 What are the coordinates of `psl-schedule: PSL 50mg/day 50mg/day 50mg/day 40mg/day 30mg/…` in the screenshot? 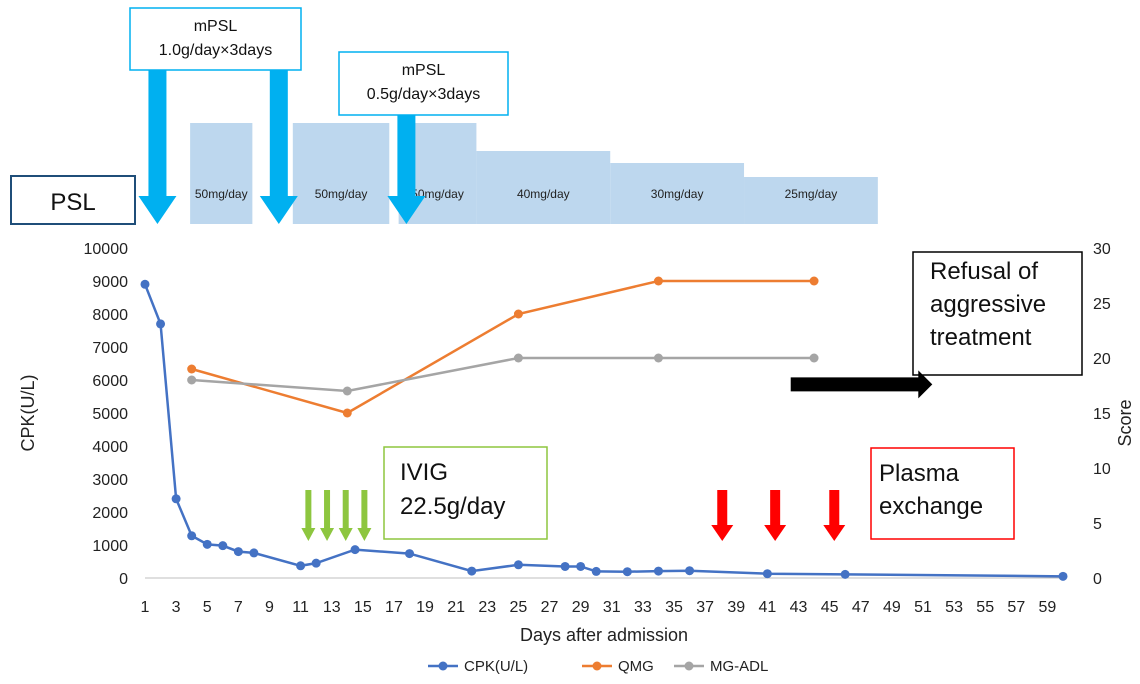 It's located at (444, 174).